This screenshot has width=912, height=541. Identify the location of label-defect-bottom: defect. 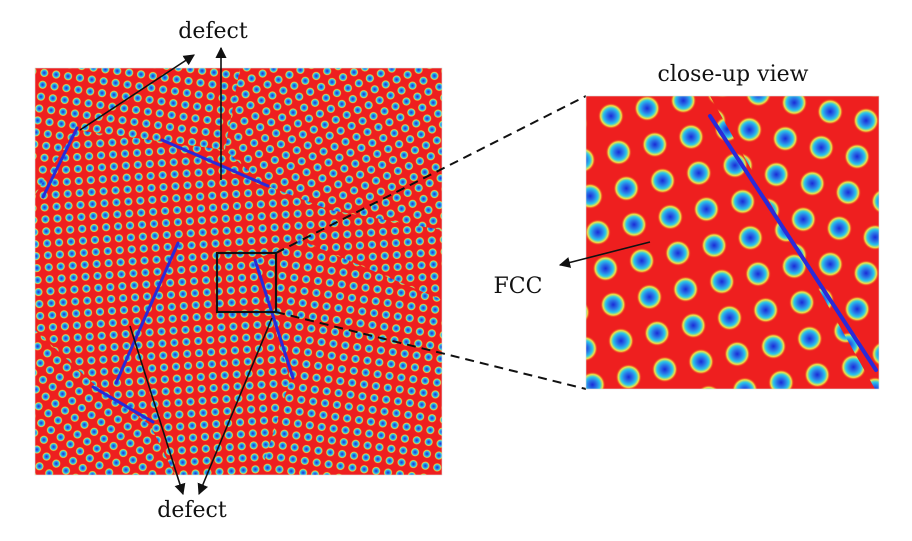
(192, 510).